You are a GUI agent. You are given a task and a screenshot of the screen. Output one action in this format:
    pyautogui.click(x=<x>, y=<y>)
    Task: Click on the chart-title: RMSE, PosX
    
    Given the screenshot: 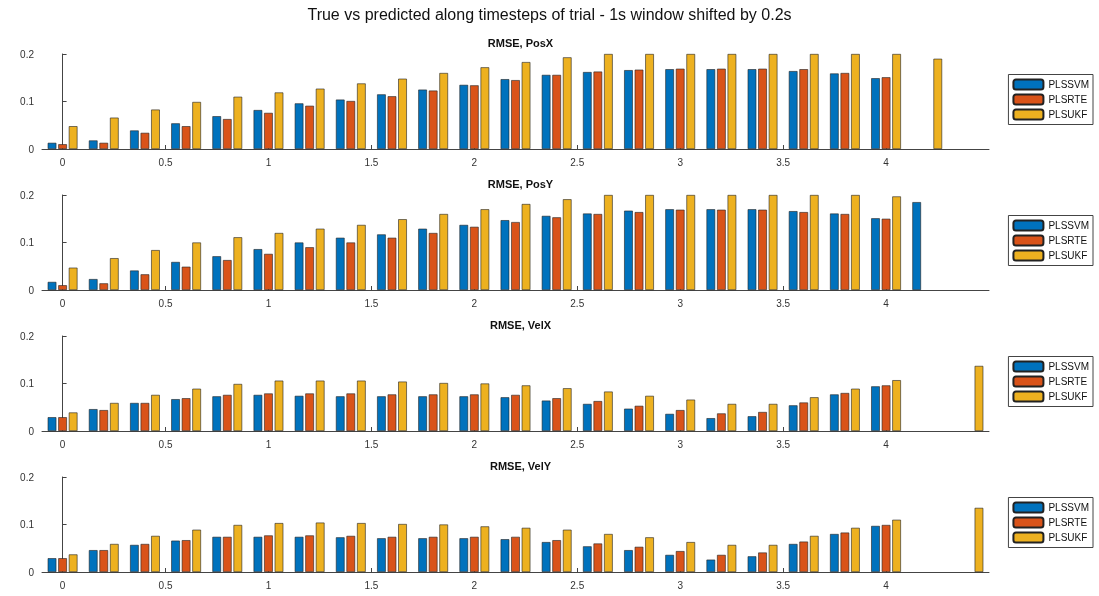 What is the action you would take?
    pyautogui.click(x=520, y=42)
    